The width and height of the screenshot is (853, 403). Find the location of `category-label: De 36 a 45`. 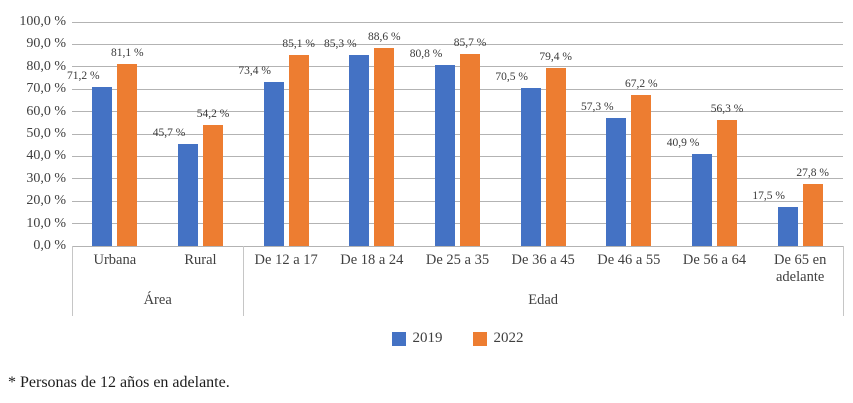

category-label: De 36 a 45 is located at coordinates (543, 260).